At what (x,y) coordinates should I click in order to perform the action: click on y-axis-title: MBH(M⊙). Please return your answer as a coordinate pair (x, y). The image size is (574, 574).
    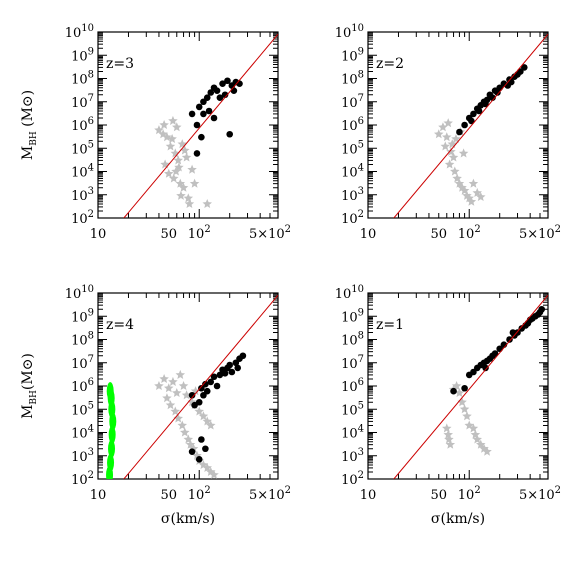
    Looking at the image, I should click on (29, 386).